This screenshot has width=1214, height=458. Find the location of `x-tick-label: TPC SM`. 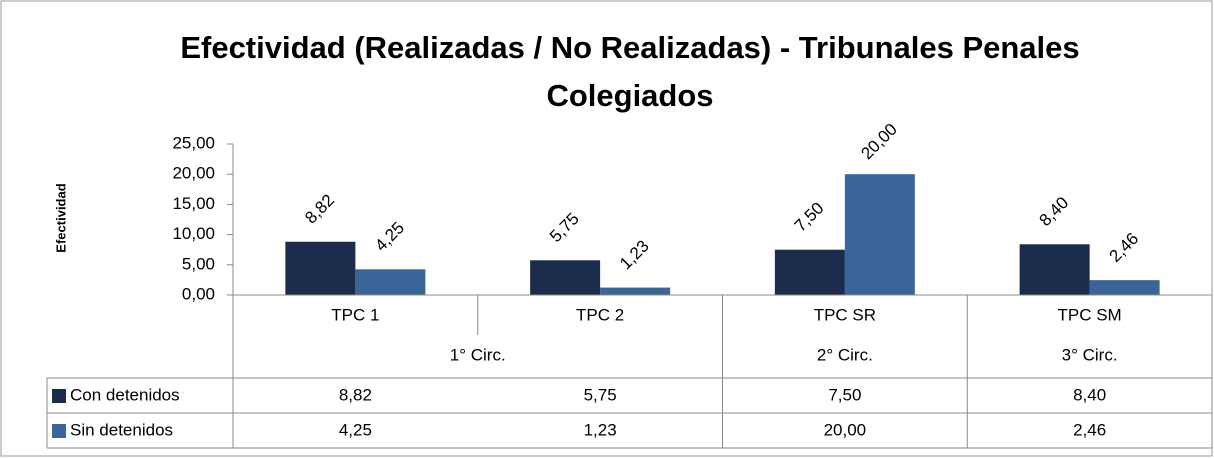

x-tick-label: TPC SM is located at coordinates (1090, 314).